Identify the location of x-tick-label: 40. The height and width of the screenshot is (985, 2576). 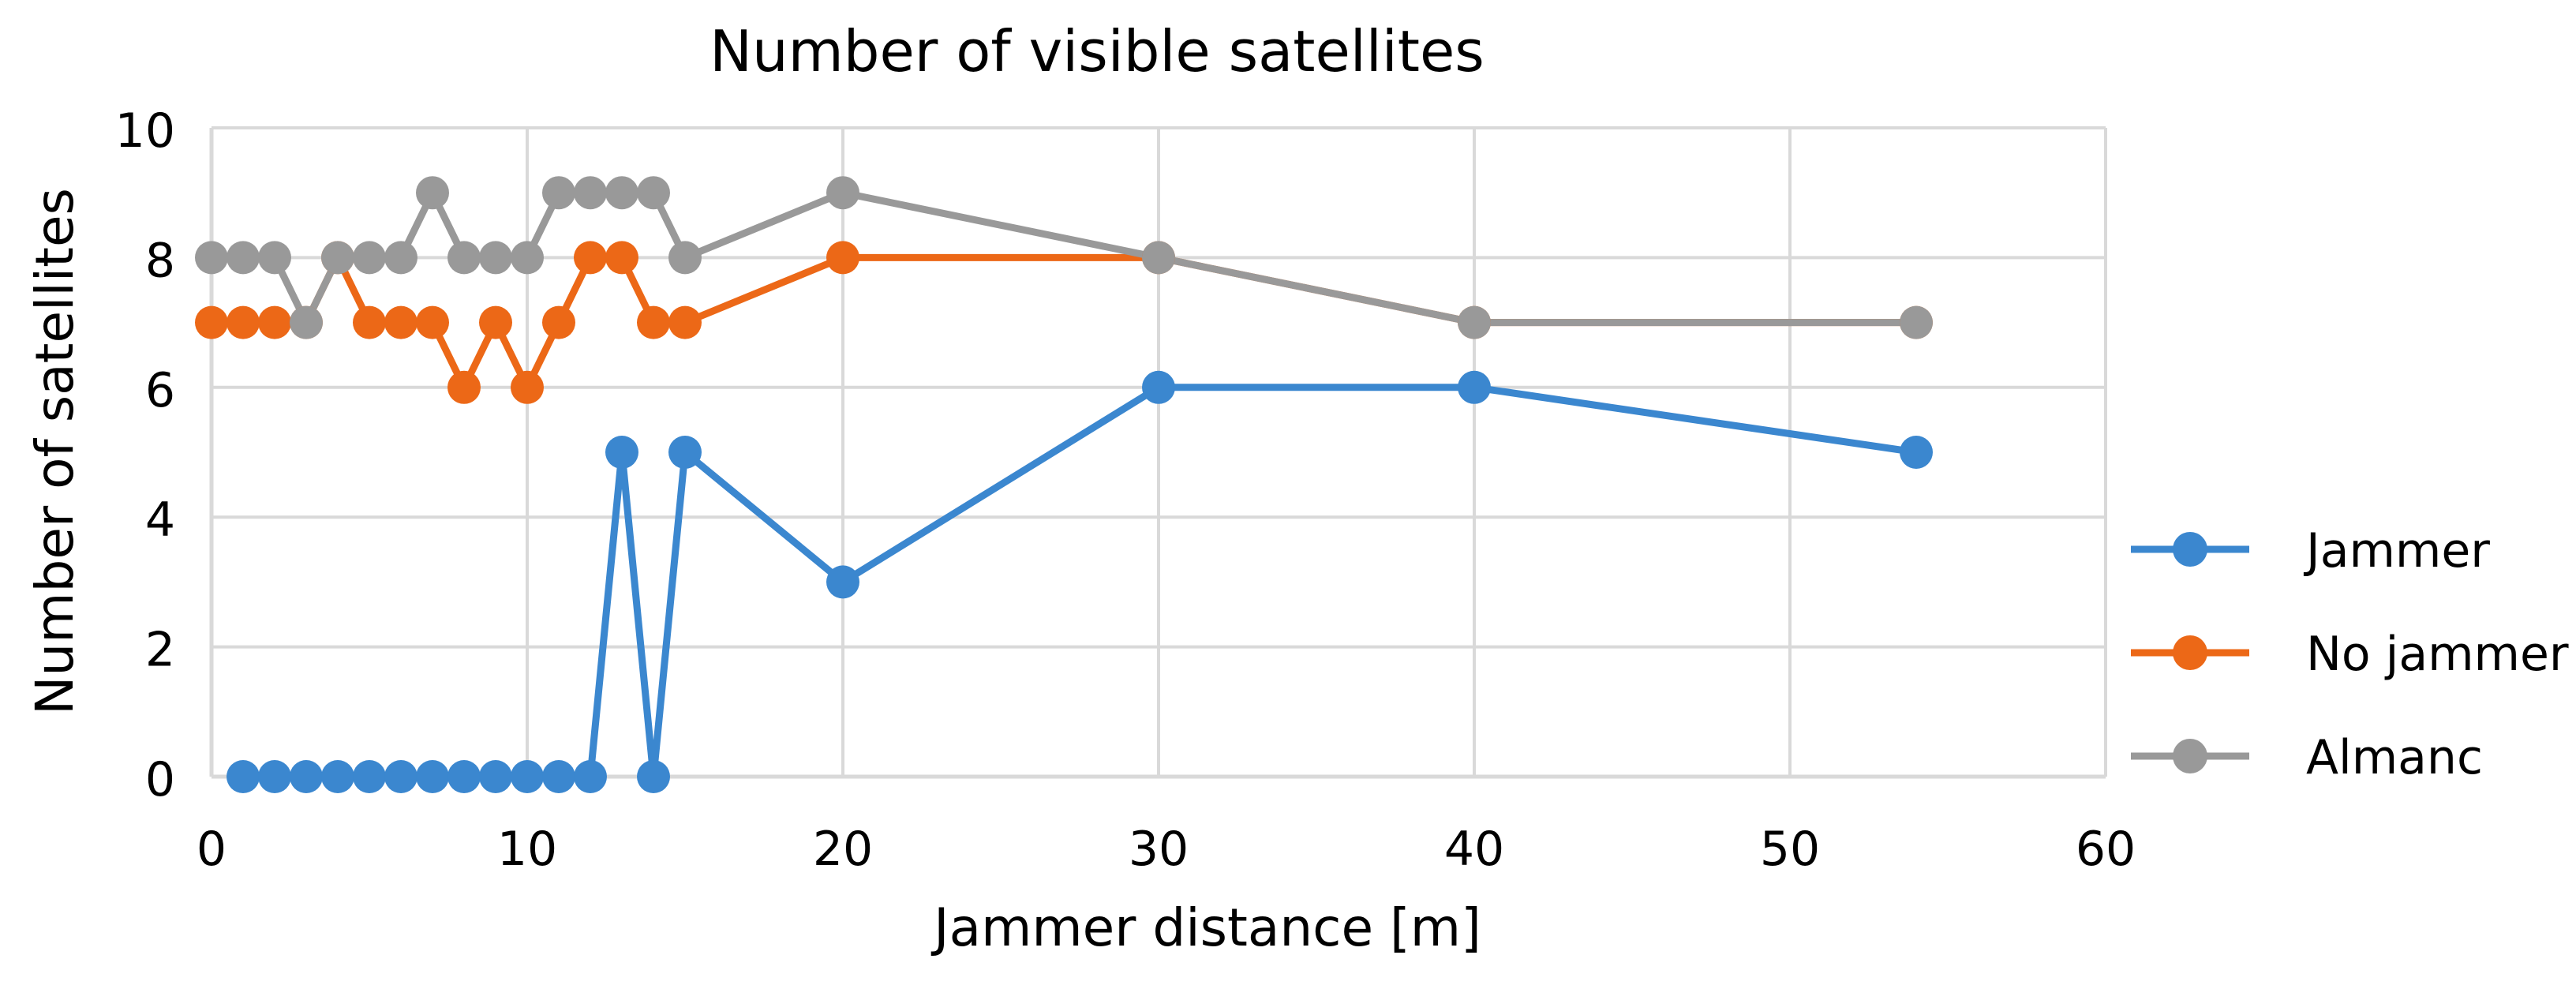
(1474, 849).